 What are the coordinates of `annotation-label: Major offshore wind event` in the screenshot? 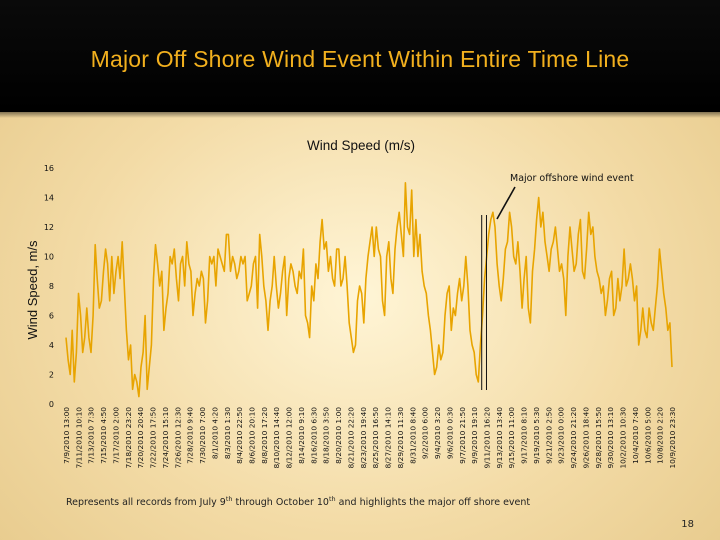 It's located at (572, 178).